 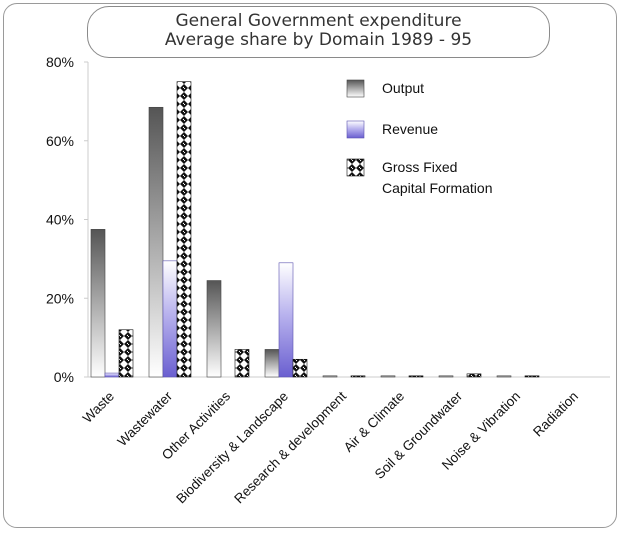 What do you see at coordinates (555, 414) in the screenshot?
I see `category-label: Radiation` at bounding box center [555, 414].